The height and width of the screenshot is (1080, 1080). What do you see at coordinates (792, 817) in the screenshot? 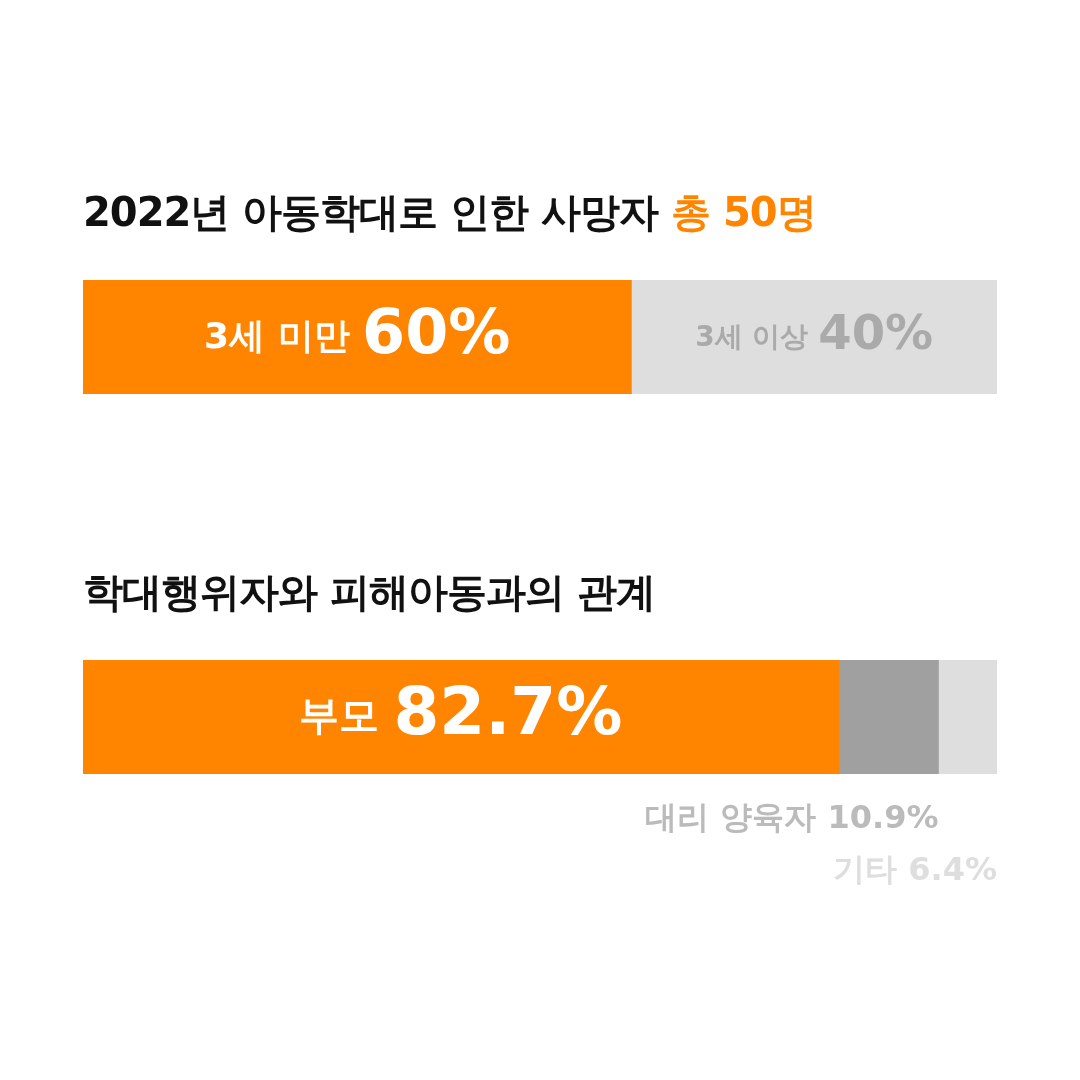
I see `text: 대리 양육자 10.9%` at bounding box center [792, 817].